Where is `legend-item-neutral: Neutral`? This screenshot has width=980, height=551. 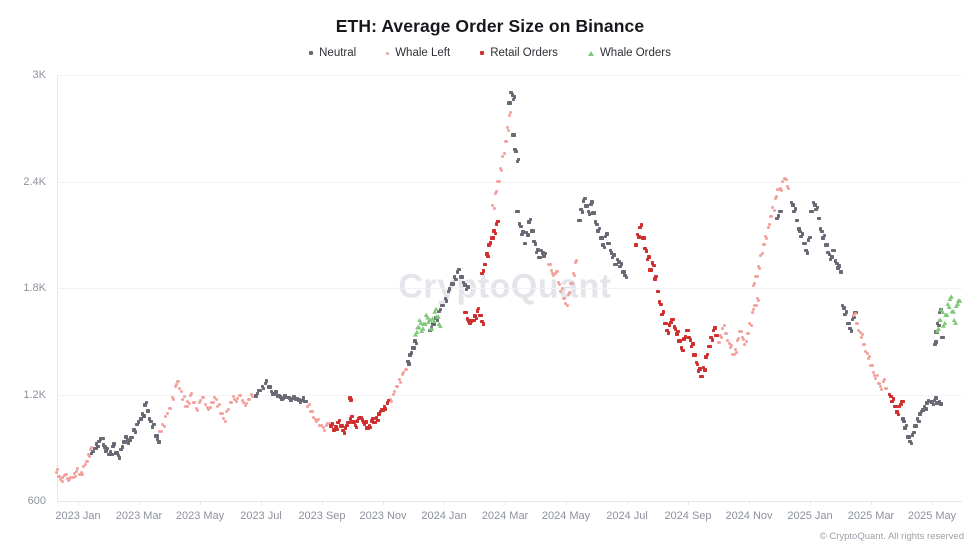 legend-item-neutral: Neutral is located at coordinates (332, 53).